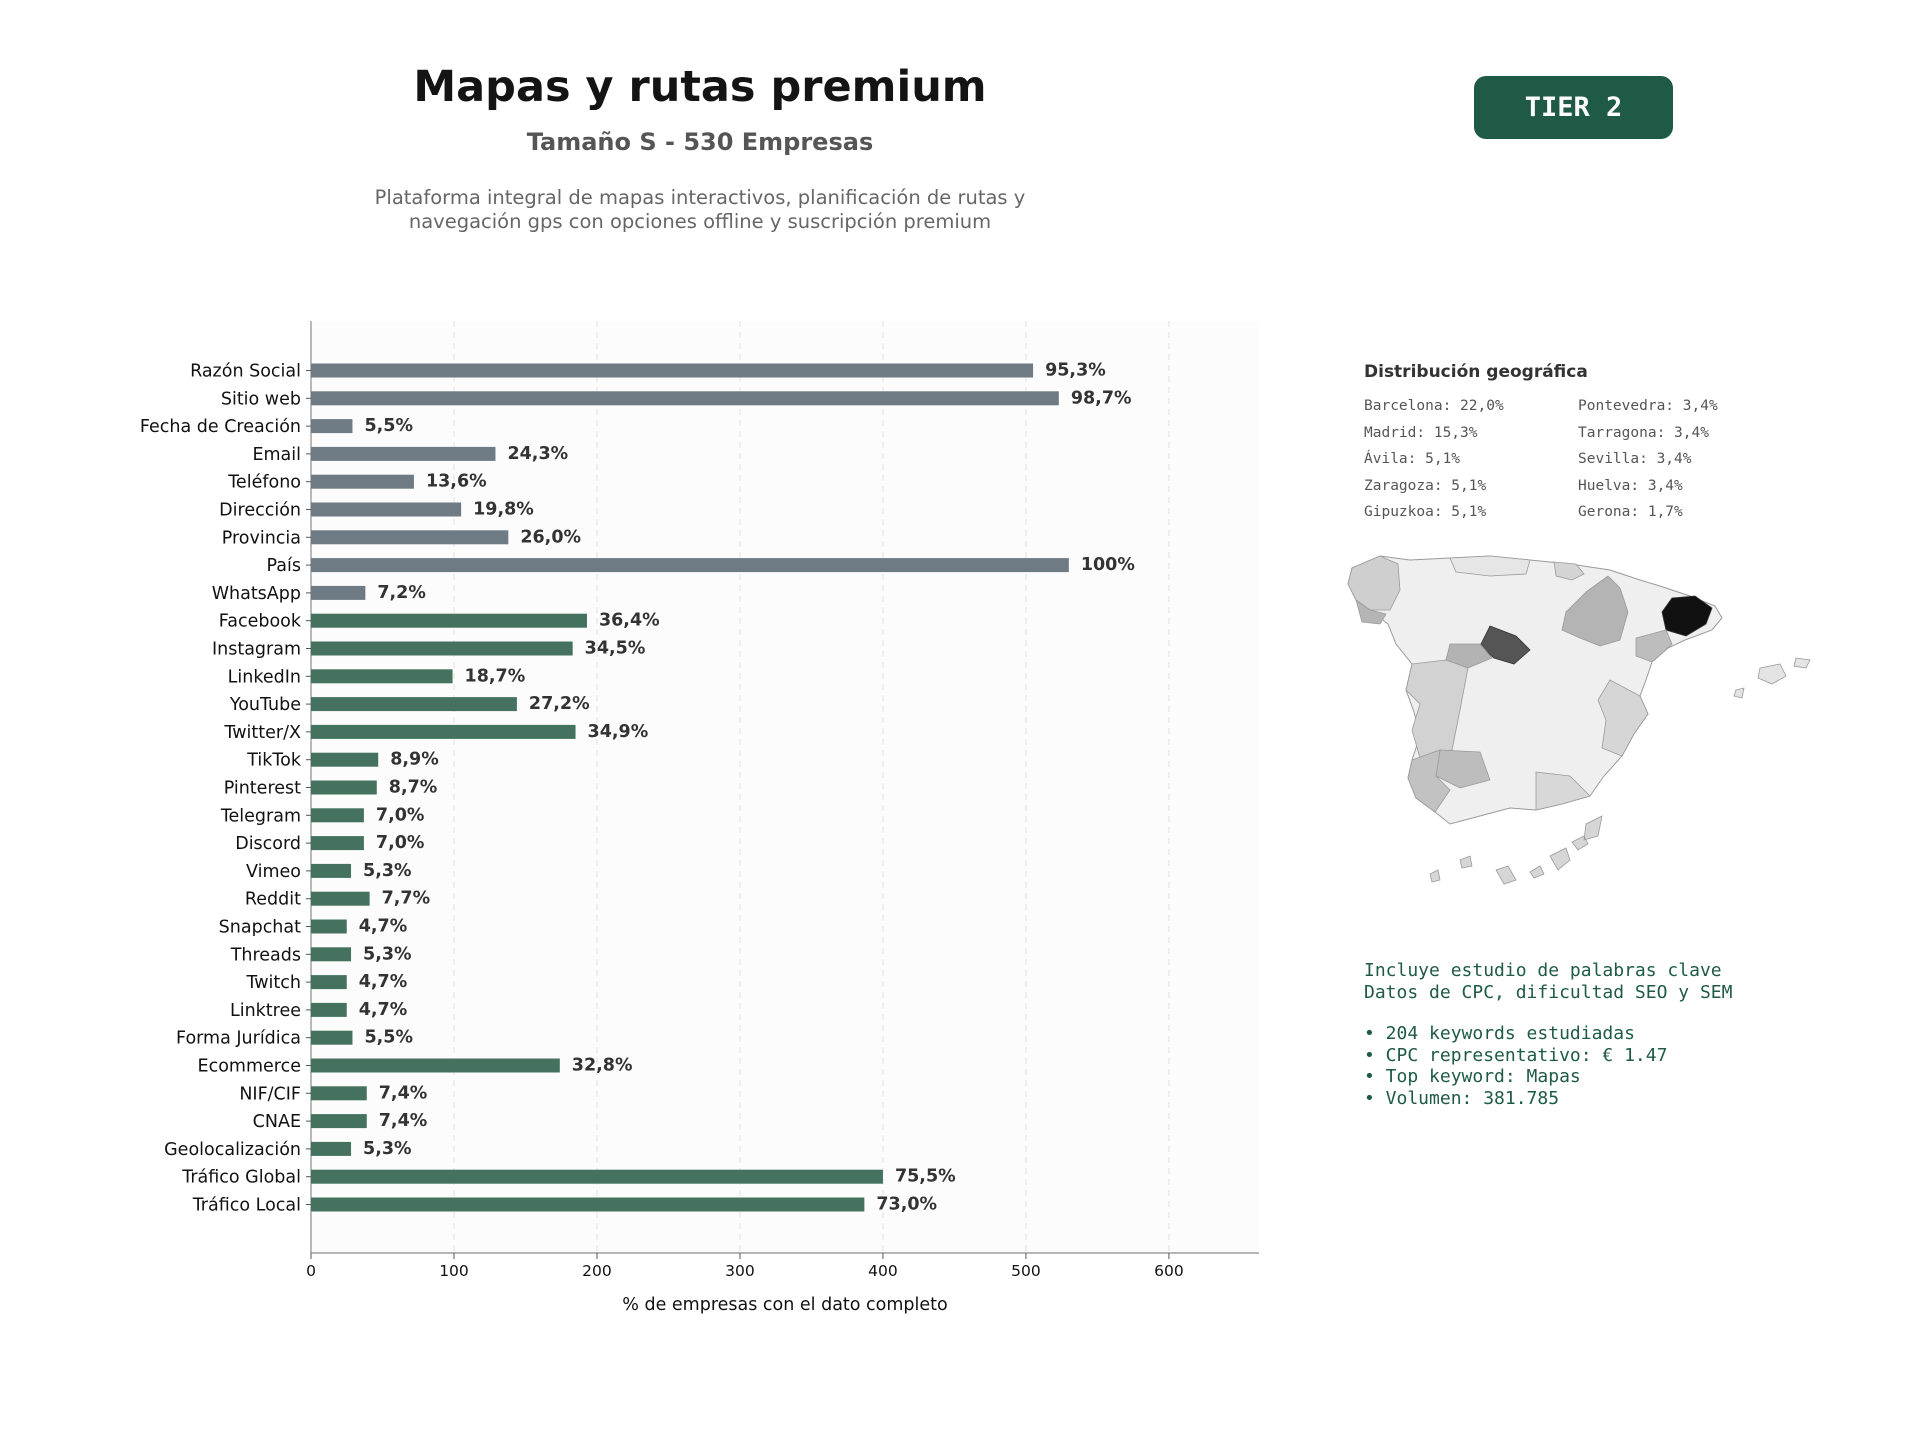  I want to click on data-label: 95,3%, so click(1075, 371).